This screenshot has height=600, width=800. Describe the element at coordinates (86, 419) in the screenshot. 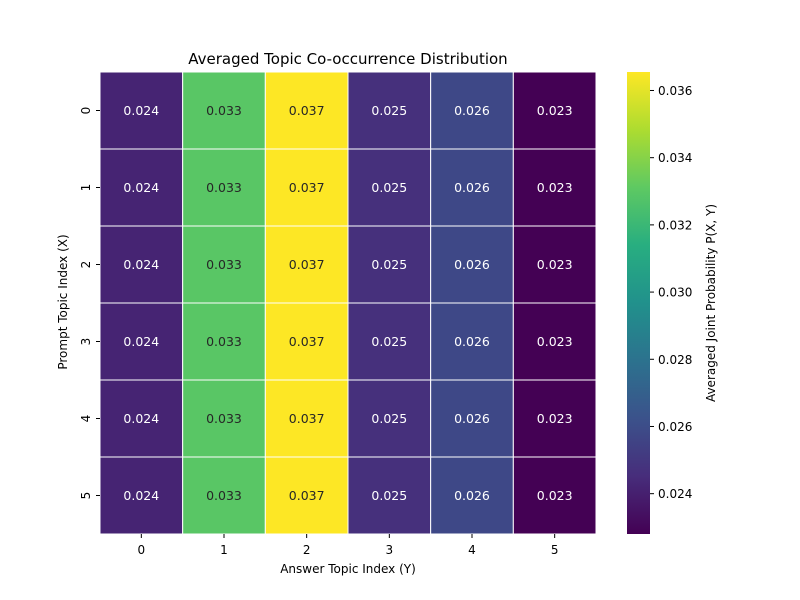

I see `y-tick-label: 4` at that location.